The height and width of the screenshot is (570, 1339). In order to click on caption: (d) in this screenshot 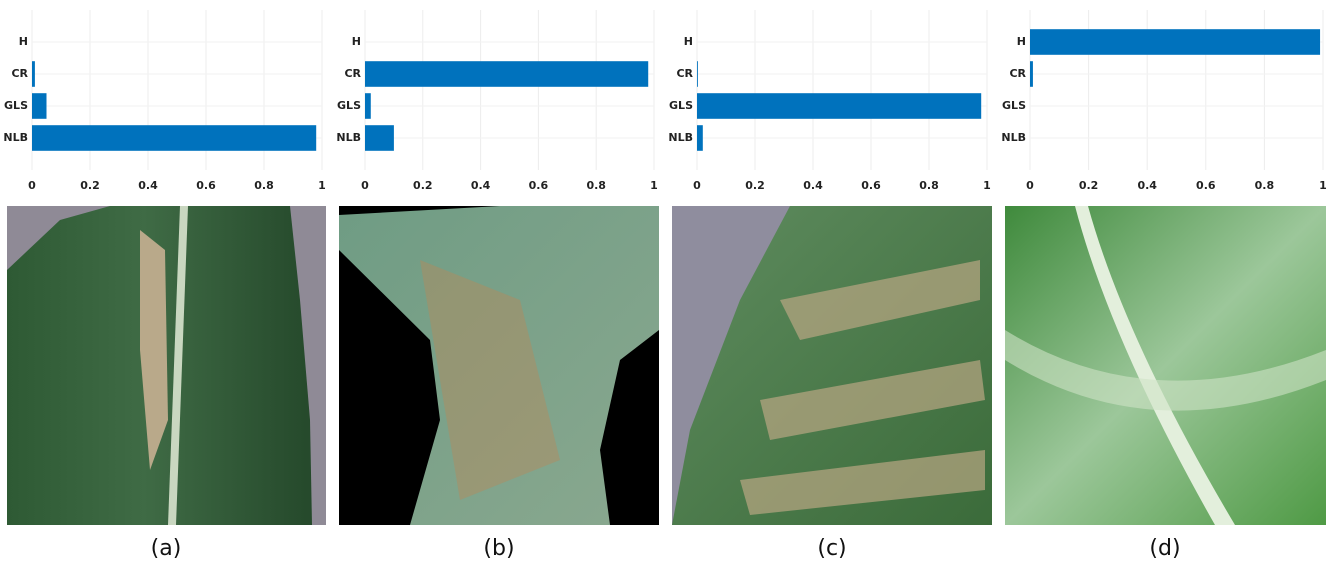, I will do `click(1164, 548)`.